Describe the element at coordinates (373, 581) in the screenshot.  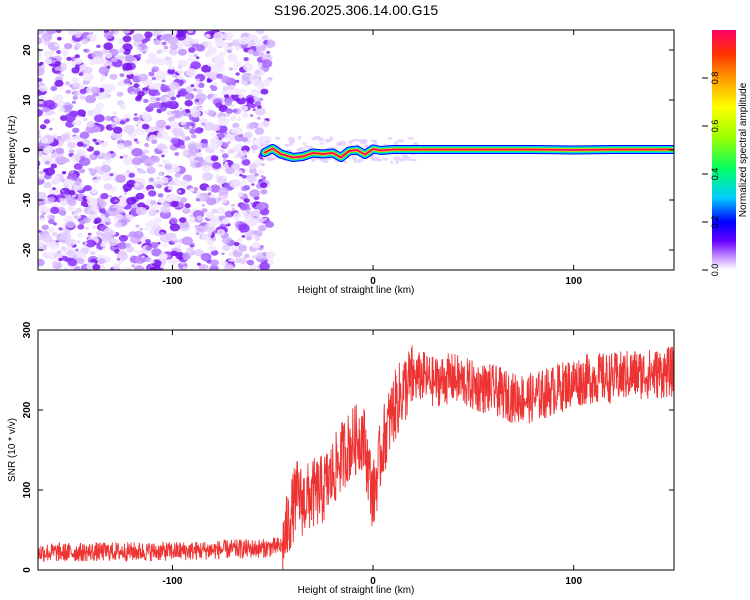
I see `x-tick-label: 0` at that location.